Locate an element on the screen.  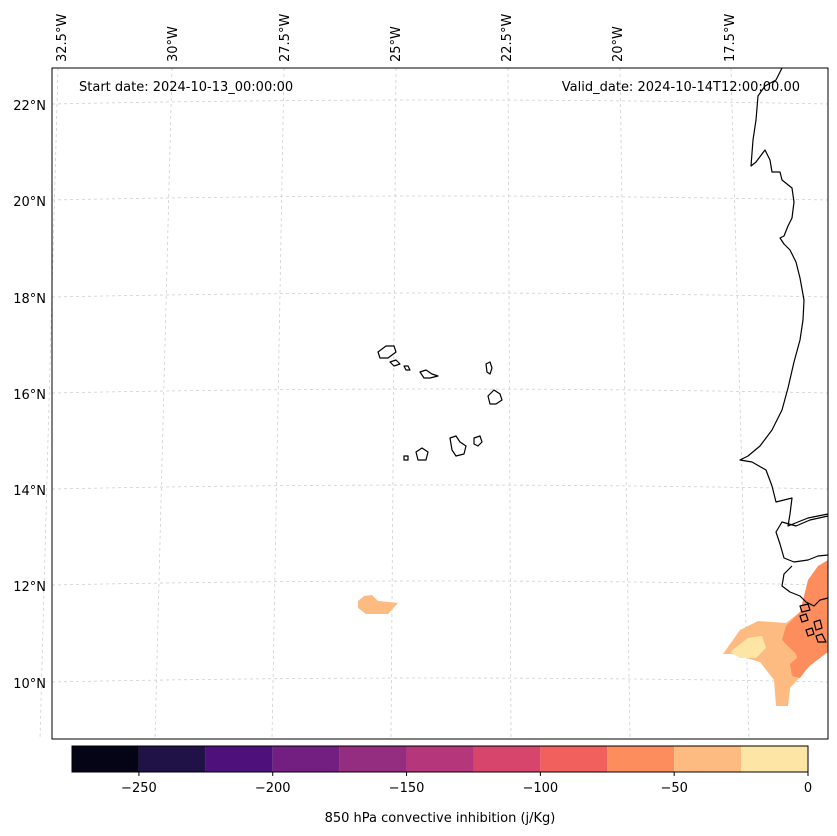
contour-patch-southeast-inner is located at coordinates (801, 664).